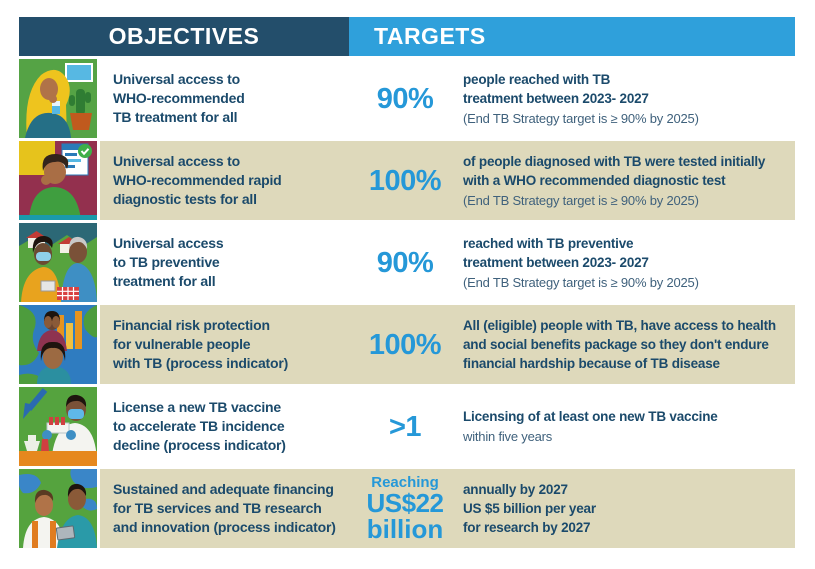 This screenshot has height=569, width=815. Describe the element at coordinates (58, 508) in the screenshot. I see `health-workers-with-tablet-illustration` at that location.